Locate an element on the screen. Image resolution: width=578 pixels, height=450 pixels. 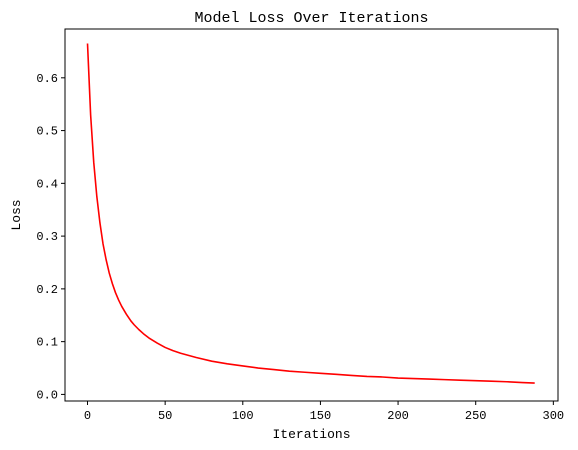
x-tick-label: 50 is located at coordinates (165, 416).